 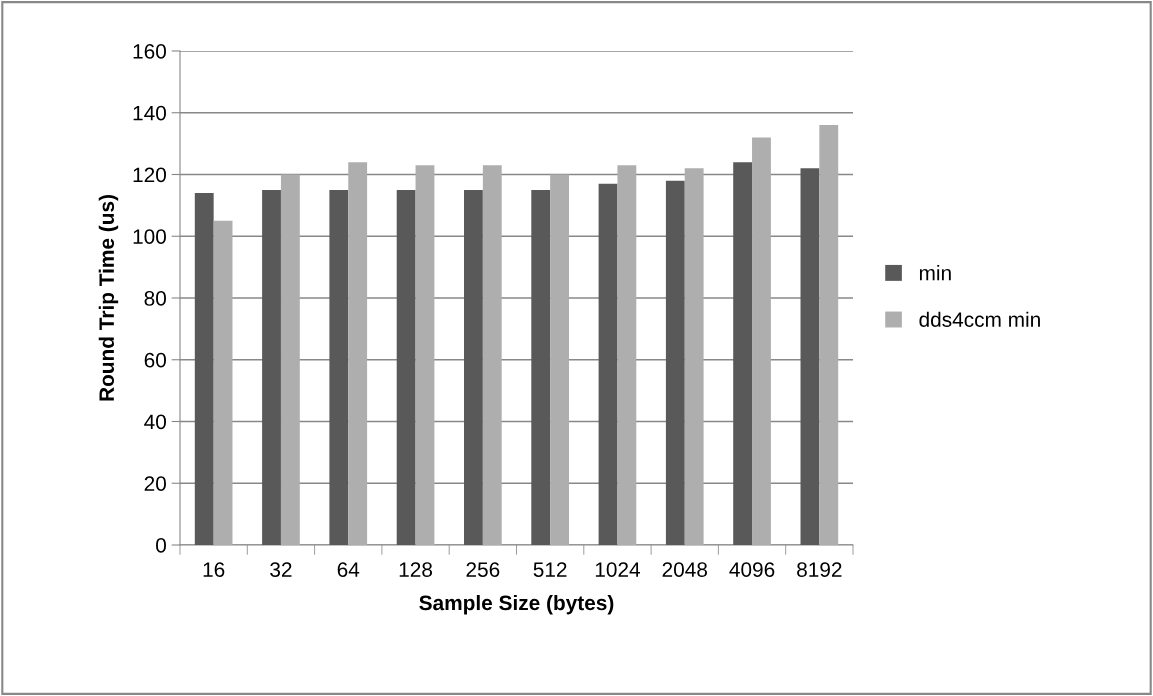 What do you see at coordinates (155, 298) in the screenshot?
I see `y-tick-label: 80` at bounding box center [155, 298].